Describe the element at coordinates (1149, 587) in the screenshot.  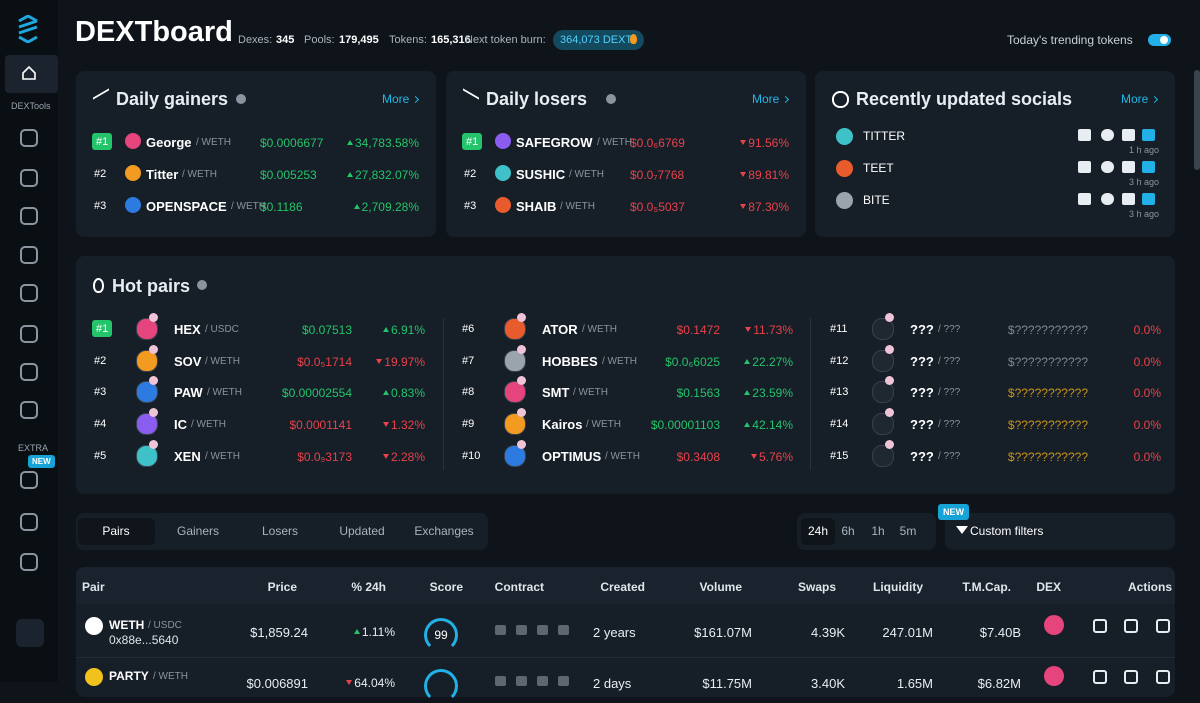
I see `column-header: Actions` at that location.